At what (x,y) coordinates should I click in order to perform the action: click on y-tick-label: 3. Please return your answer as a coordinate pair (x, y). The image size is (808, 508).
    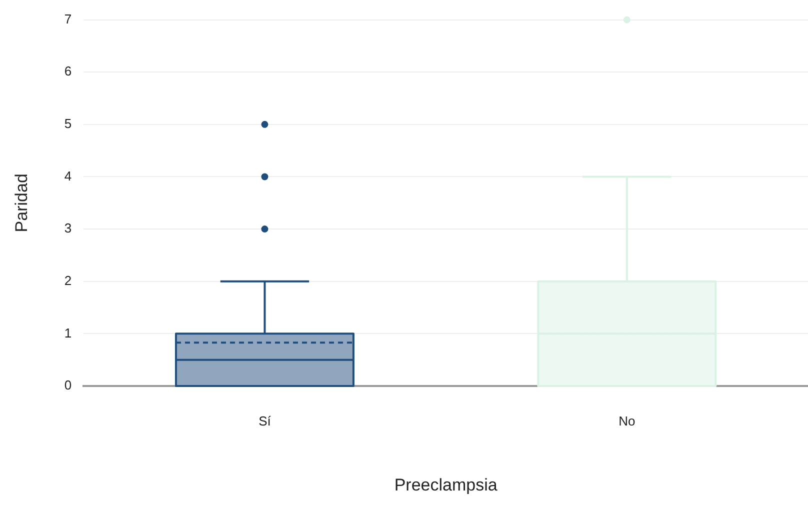
    Looking at the image, I should click on (68, 228).